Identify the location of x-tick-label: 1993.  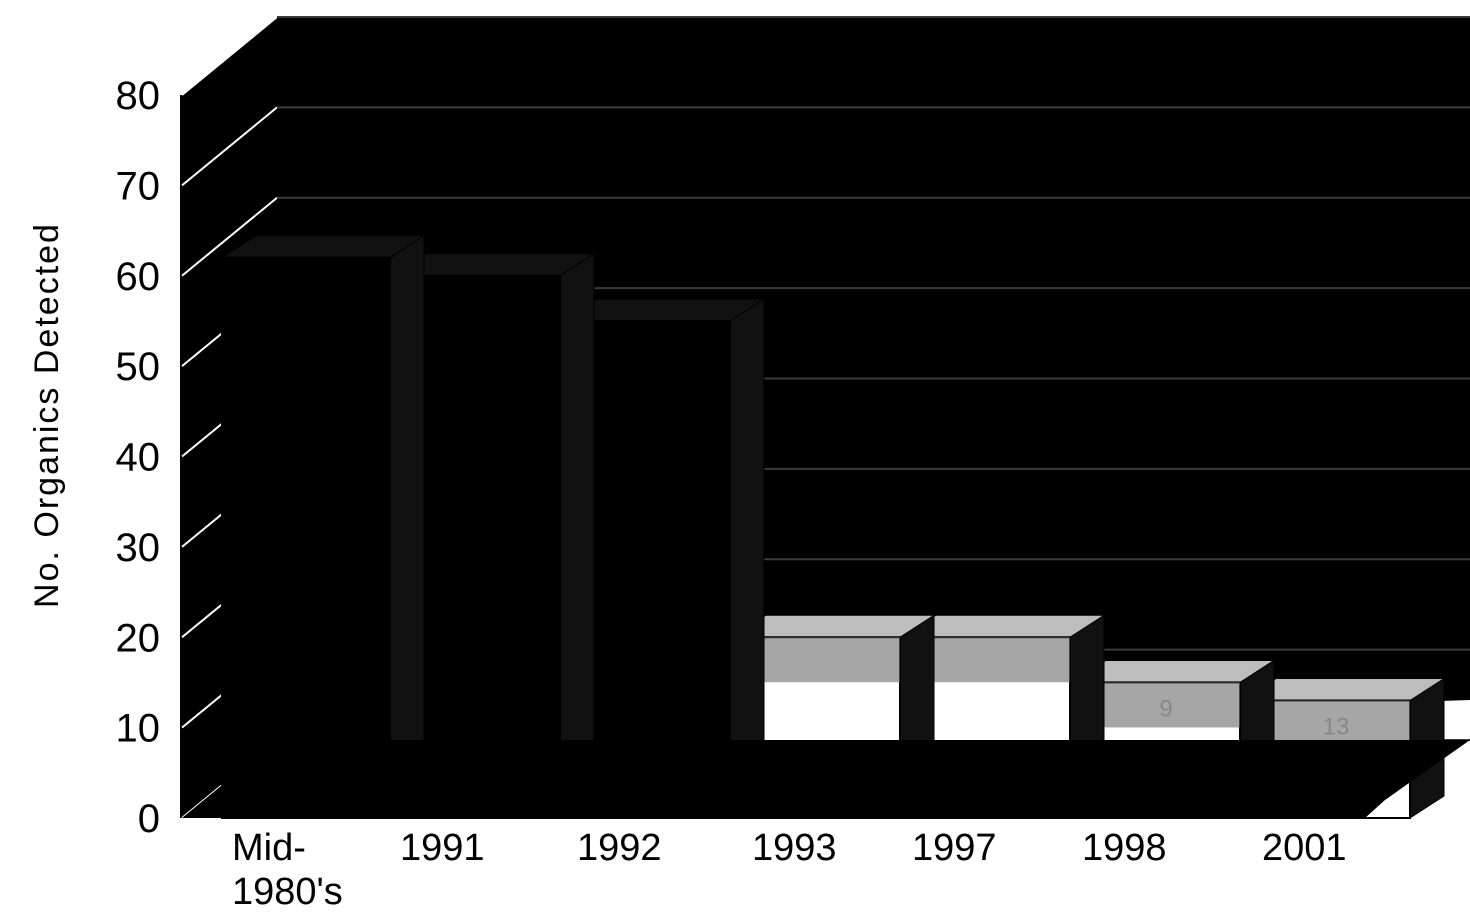
(794, 848).